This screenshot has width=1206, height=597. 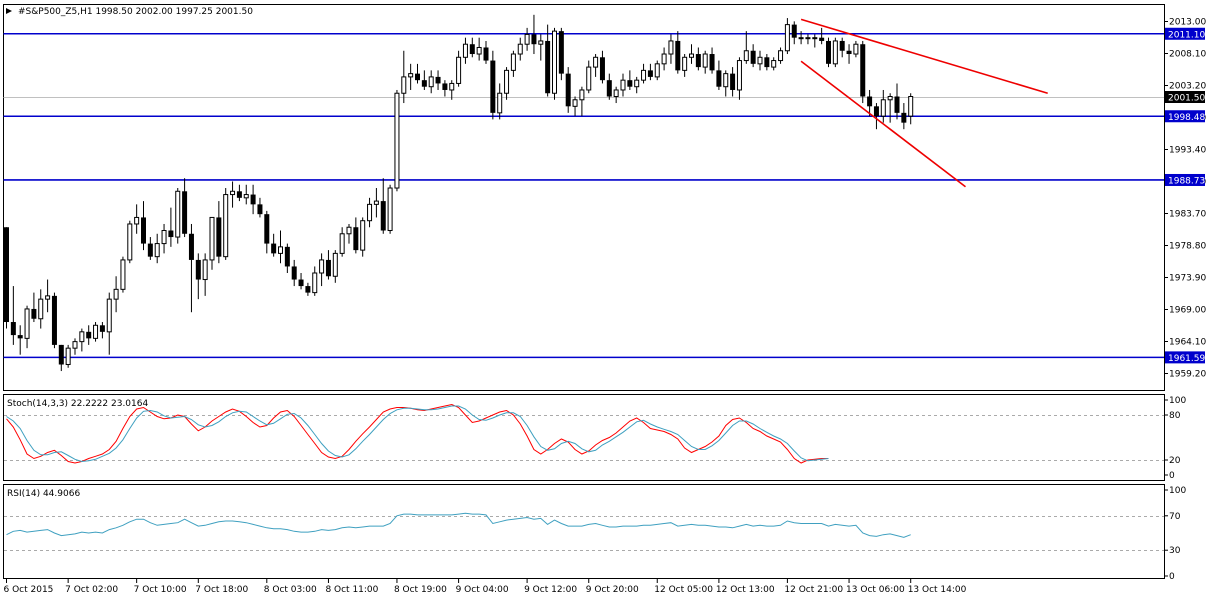 I want to click on price-tick-label: 1978.80, so click(x=1187, y=247).